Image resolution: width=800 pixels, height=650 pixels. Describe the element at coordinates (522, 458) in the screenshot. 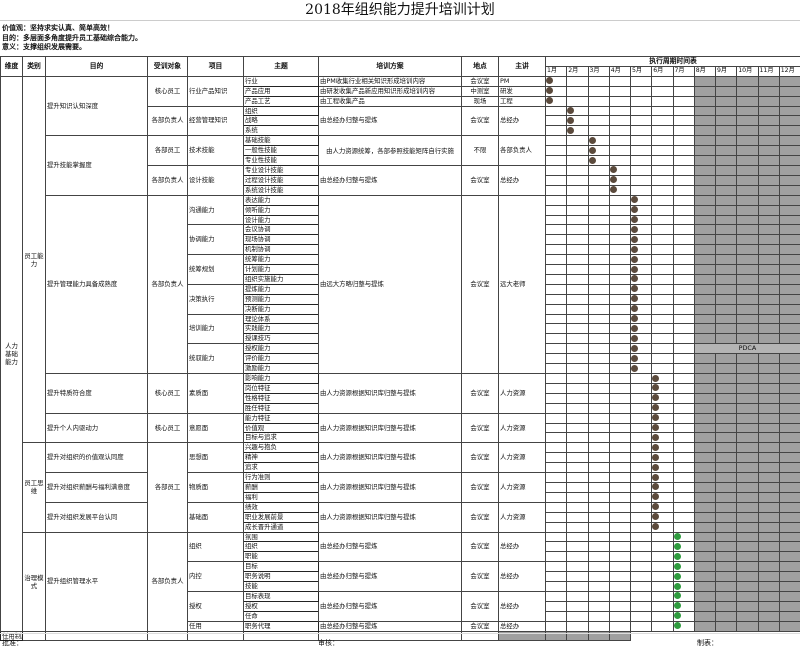

I see `lecturer-cell: 人力资源` at that location.